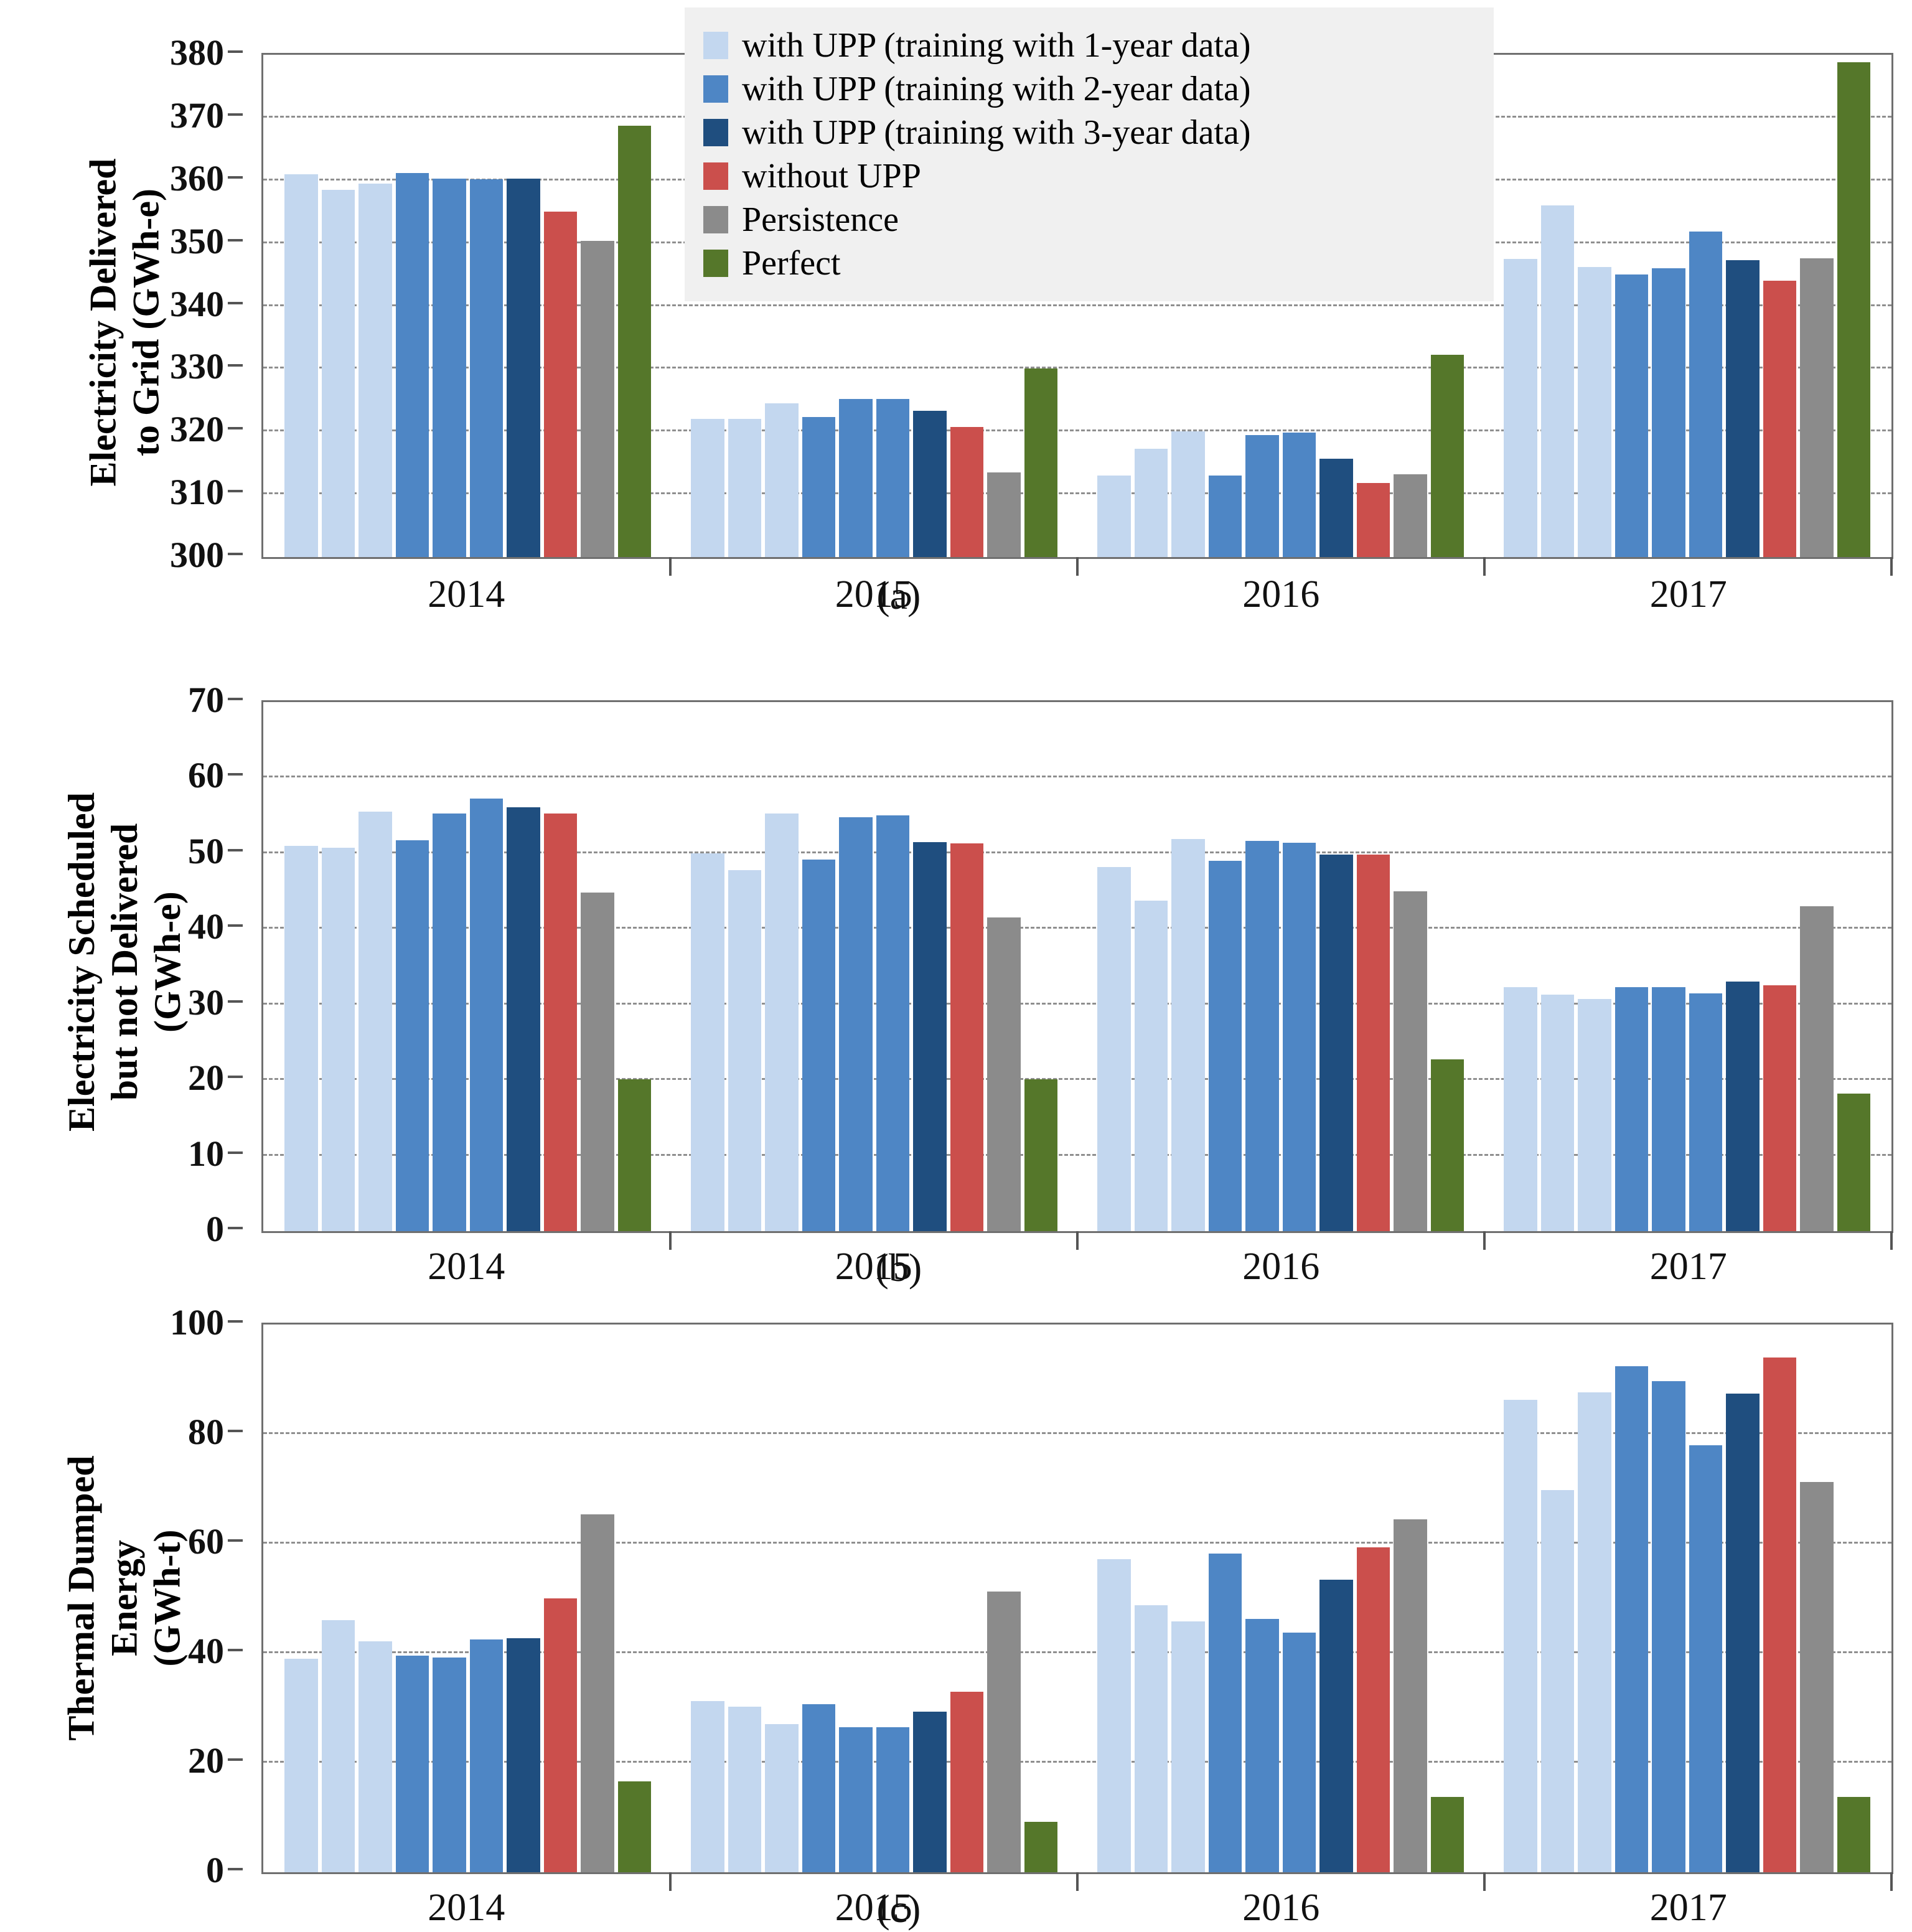 The image size is (1912, 1932). What do you see at coordinates (523, 1755) in the screenshot?
I see `bar-2014-upp3` at bounding box center [523, 1755].